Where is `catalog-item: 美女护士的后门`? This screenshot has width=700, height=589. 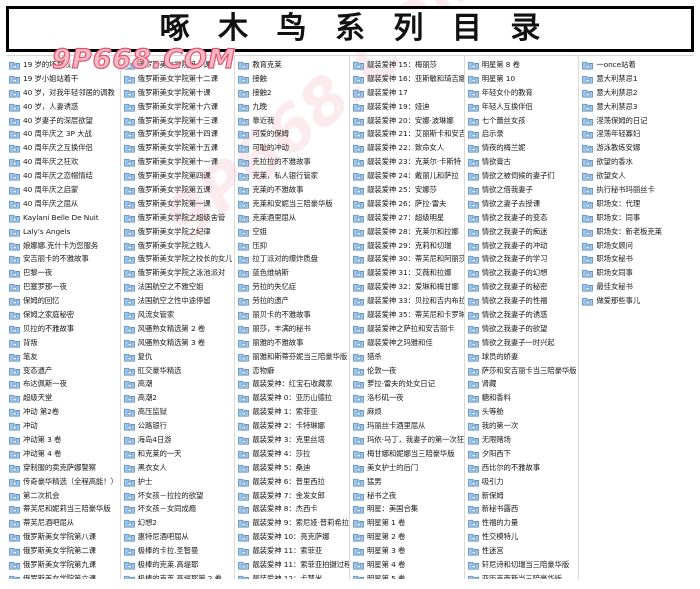 catalog-item: 美女护士的后门 is located at coordinates (407, 468).